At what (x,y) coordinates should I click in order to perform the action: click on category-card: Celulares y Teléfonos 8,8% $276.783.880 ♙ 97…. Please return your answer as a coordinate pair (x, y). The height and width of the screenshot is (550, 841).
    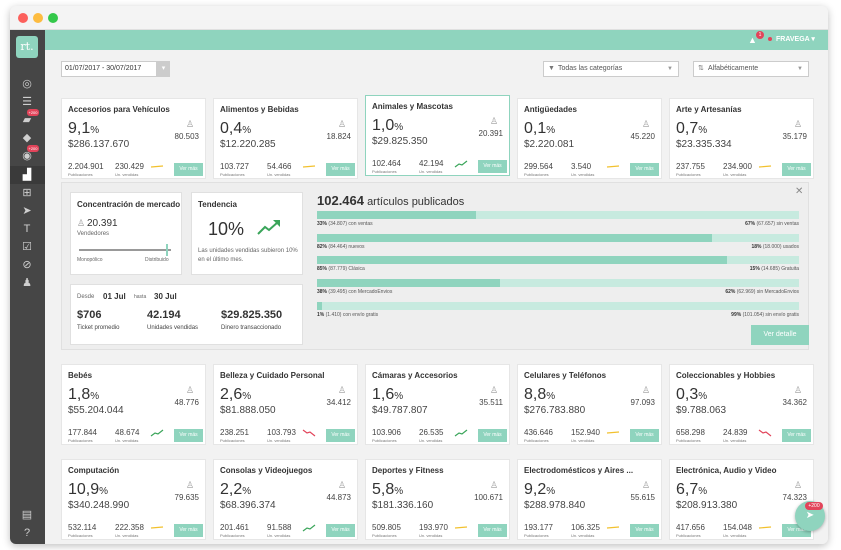
    Looking at the image, I should click on (589, 404).